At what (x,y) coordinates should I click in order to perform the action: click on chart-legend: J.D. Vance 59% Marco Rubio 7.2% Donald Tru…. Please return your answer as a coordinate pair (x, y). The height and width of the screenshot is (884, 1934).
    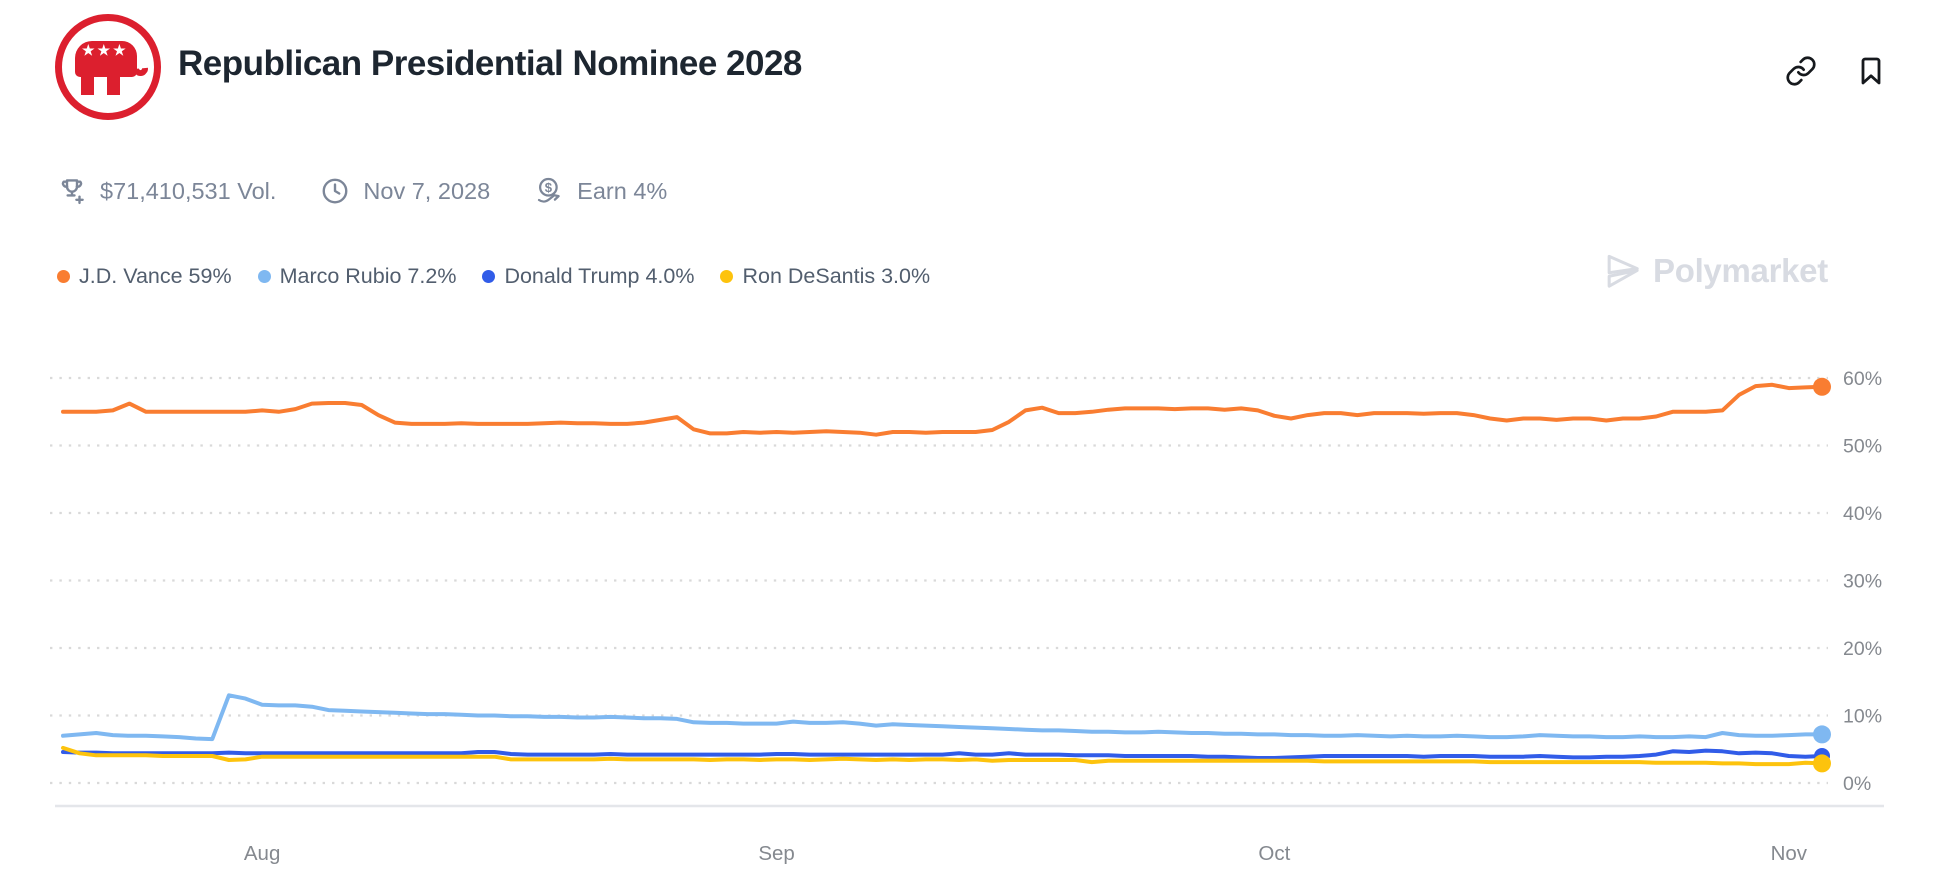
    Looking at the image, I should click on (506, 276).